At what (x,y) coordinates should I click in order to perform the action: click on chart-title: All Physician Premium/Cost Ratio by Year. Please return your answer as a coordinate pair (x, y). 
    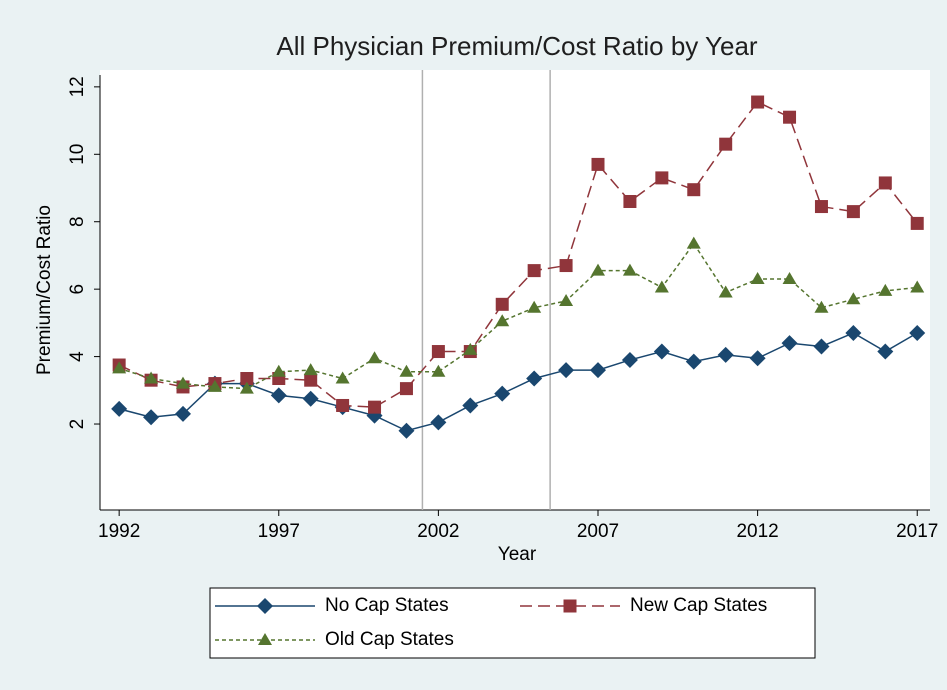
    Looking at the image, I should click on (517, 46).